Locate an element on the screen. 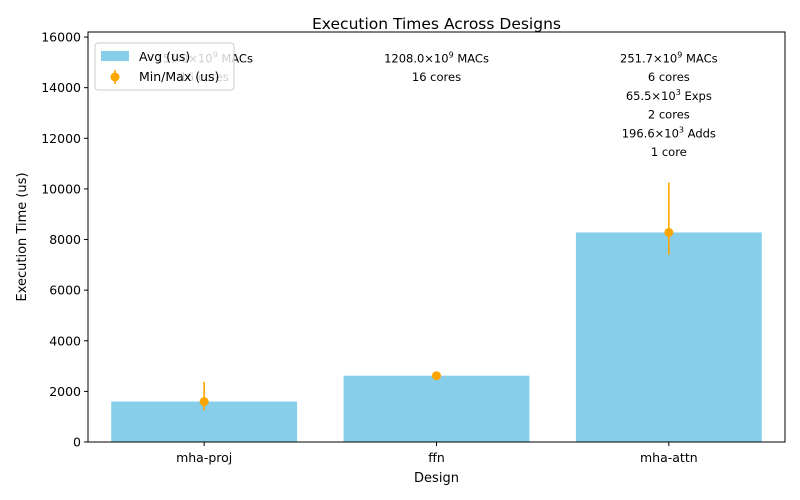 The width and height of the screenshot is (800, 500). y-tick-label-12000: 12000 is located at coordinates (61, 138).